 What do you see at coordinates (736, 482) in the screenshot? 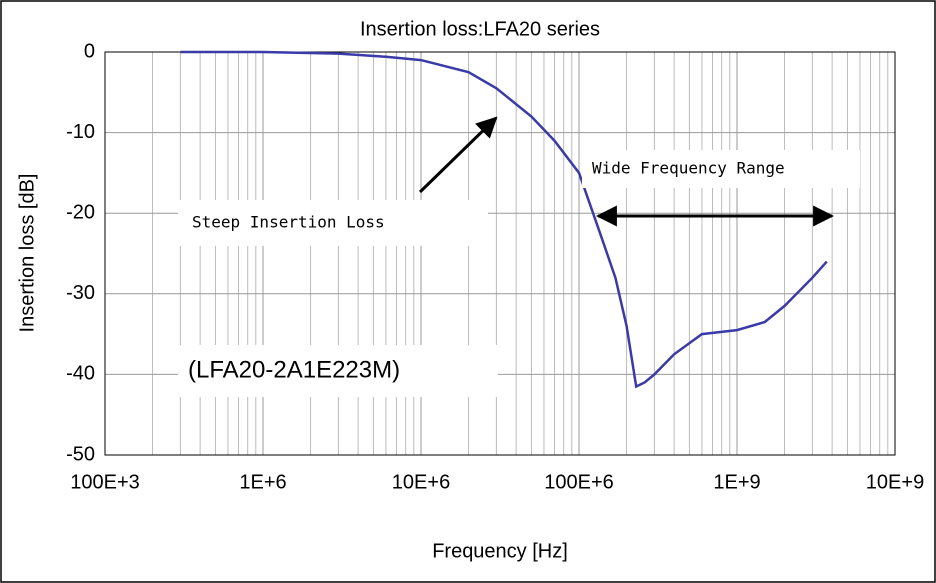
I see `x-tick-label: 1E+9` at bounding box center [736, 482].